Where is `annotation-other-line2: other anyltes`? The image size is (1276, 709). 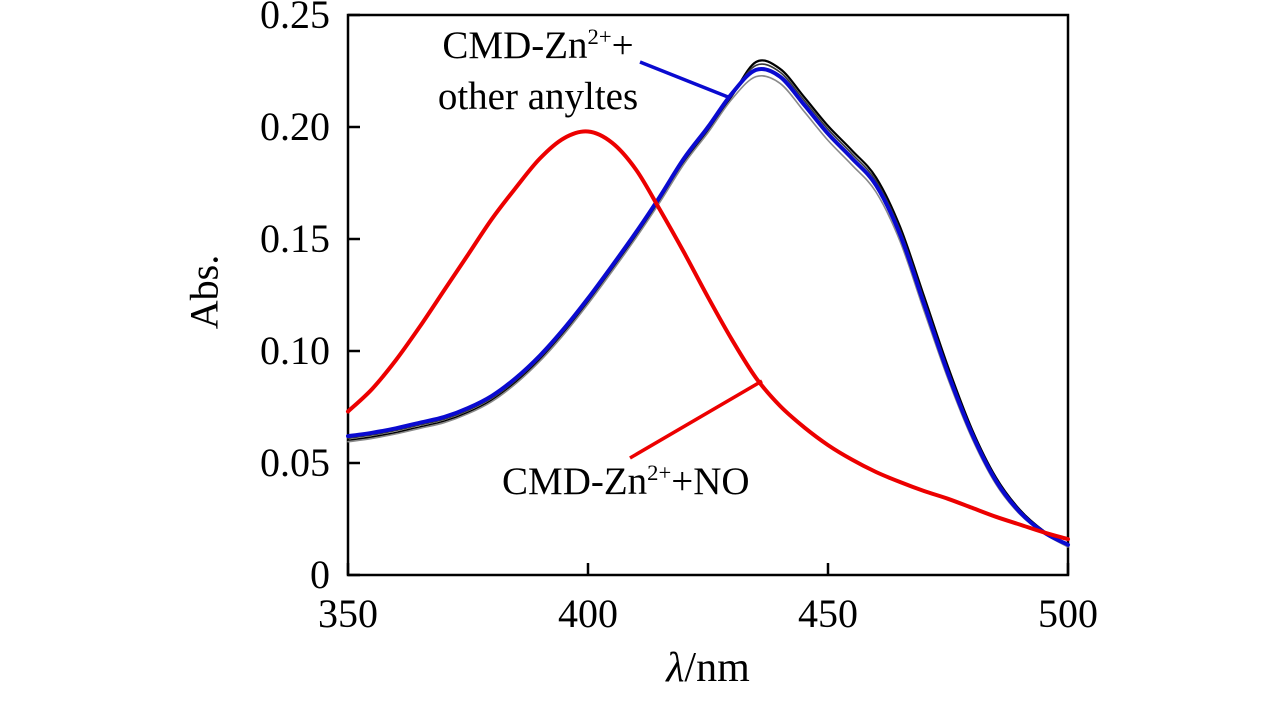
annotation-other-line2: other anyltes is located at coordinates (538, 96).